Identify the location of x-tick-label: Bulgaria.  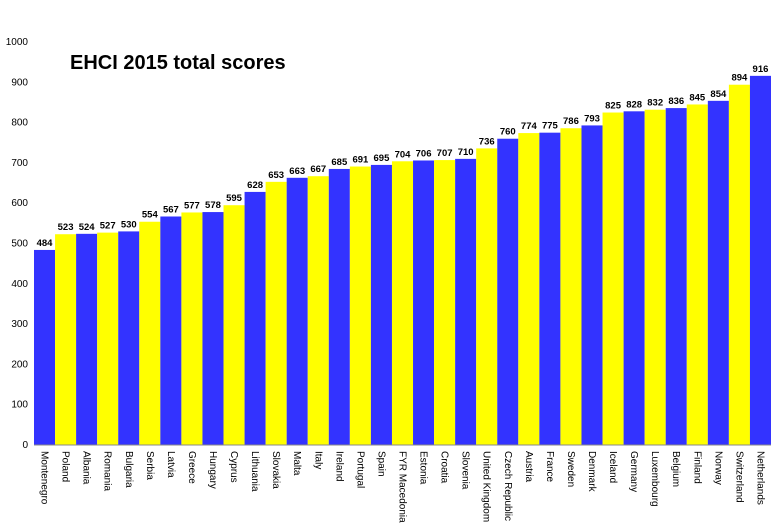
(128, 469).